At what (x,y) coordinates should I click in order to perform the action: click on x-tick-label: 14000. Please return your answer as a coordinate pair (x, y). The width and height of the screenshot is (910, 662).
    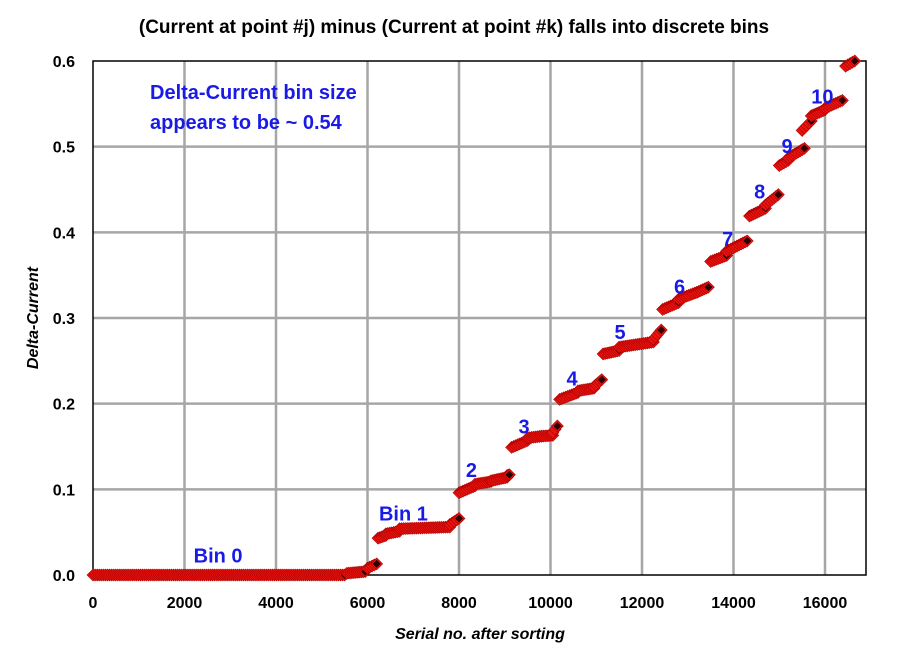
    Looking at the image, I should click on (733, 603).